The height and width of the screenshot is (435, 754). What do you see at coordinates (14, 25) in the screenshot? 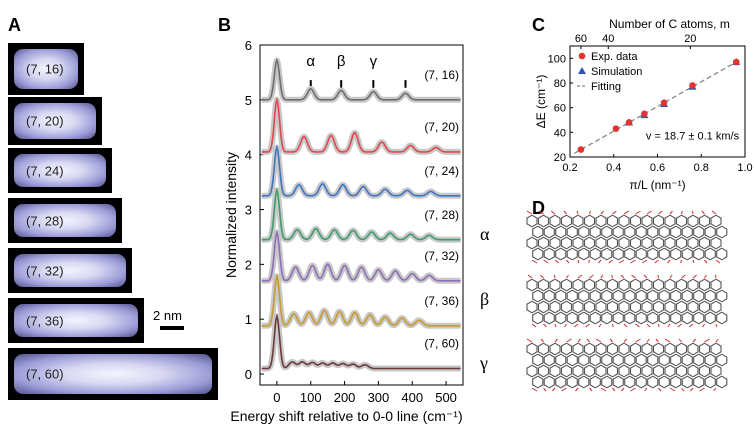
I see `panel-letter-a: A` at bounding box center [14, 25].